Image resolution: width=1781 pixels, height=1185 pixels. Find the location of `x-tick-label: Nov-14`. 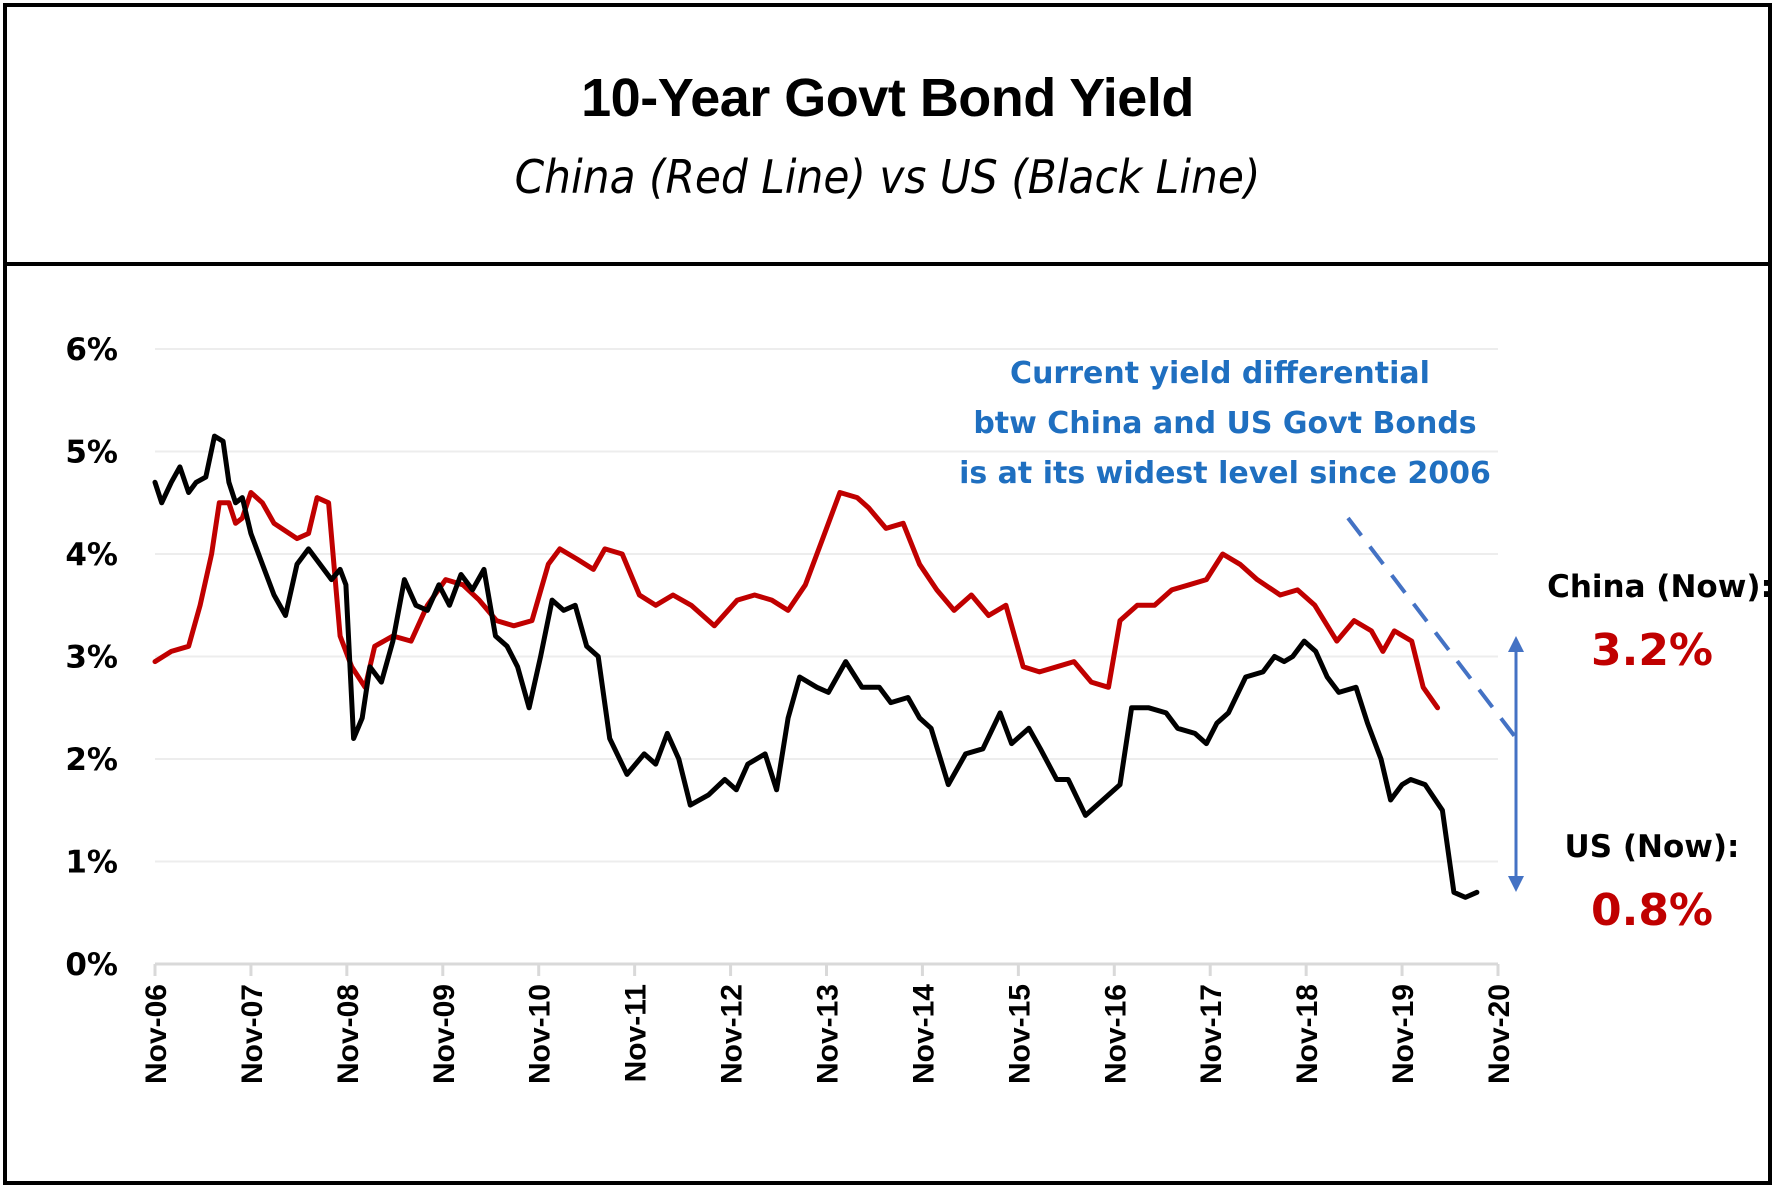

x-tick-label: Nov-14 is located at coordinates (923, 1034).